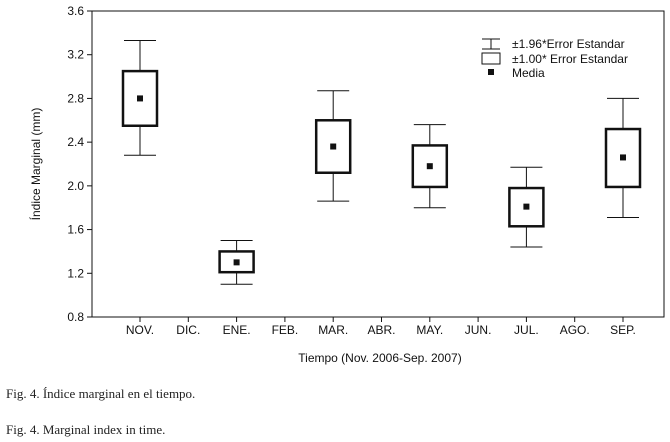 The height and width of the screenshot is (442, 670). Describe the element at coordinates (75, 11) in the screenshot. I see `y-tick-label: 3.6` at that location.